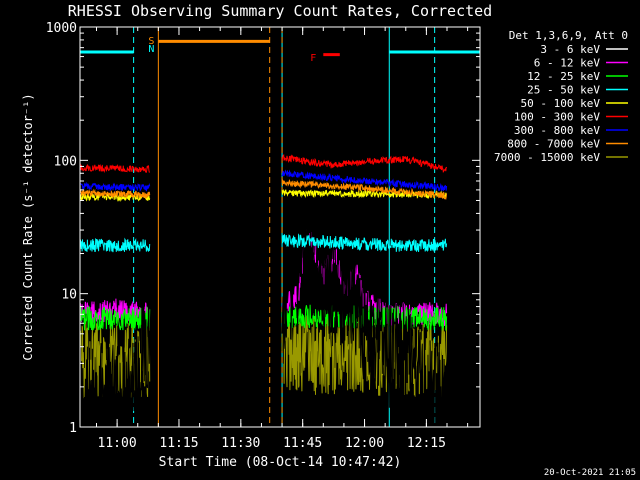 The height and width of the screenshot is (480, 640). I want to click on x-axis-label: Start Time (08-Oct-14 10:47:42), so click(280, 462).